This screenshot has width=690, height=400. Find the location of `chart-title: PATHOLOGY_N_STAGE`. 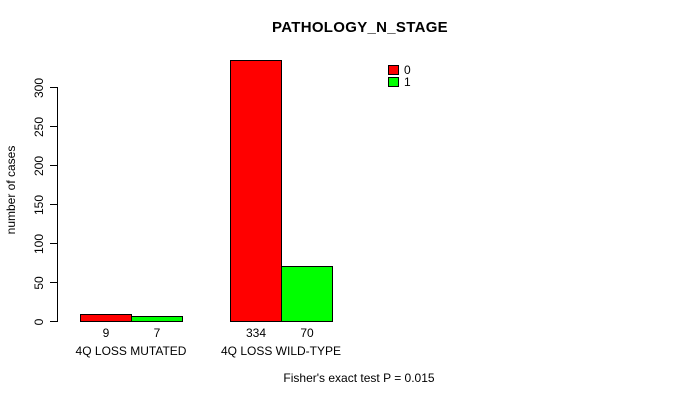

chart-title: PATHOLOGY_N_STAGE is located at coordinates (360, 27).